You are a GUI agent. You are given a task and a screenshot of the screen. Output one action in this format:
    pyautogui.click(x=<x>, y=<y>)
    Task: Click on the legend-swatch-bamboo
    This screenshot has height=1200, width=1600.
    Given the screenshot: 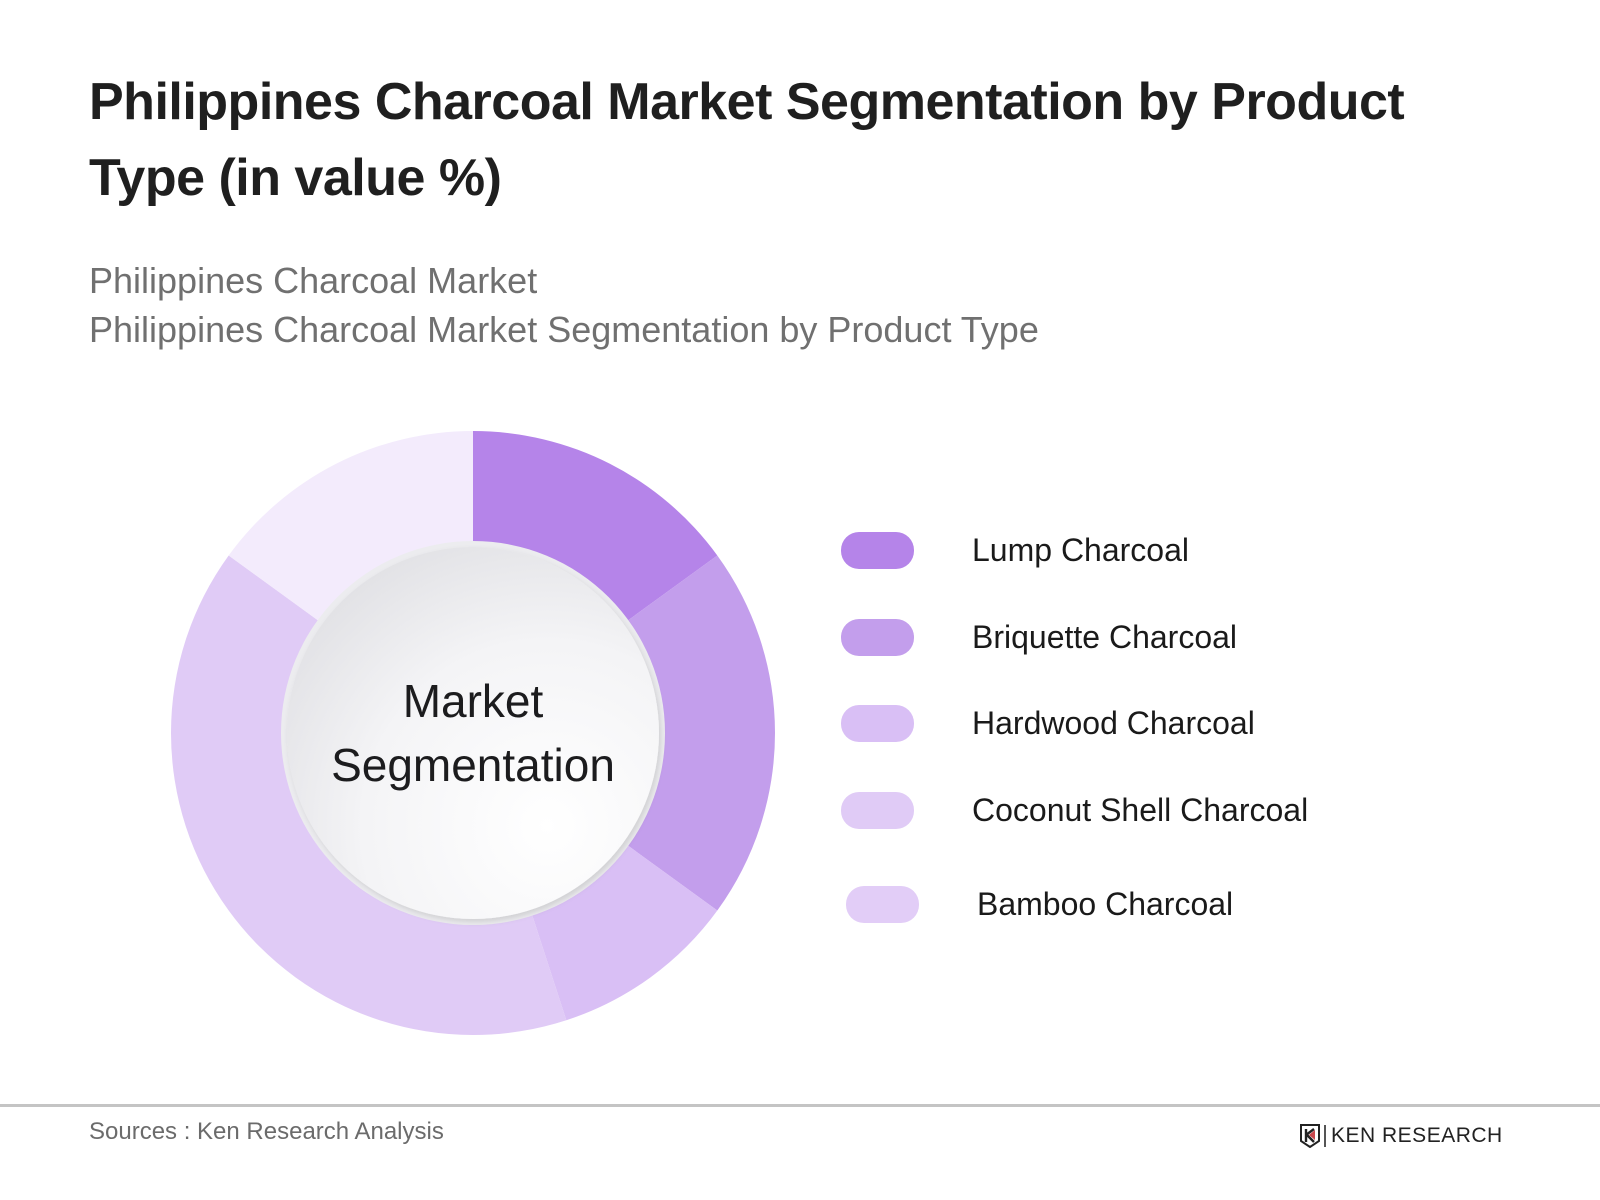 What is the action you would take?
    pyautogui.click(x=882, y=904)
    